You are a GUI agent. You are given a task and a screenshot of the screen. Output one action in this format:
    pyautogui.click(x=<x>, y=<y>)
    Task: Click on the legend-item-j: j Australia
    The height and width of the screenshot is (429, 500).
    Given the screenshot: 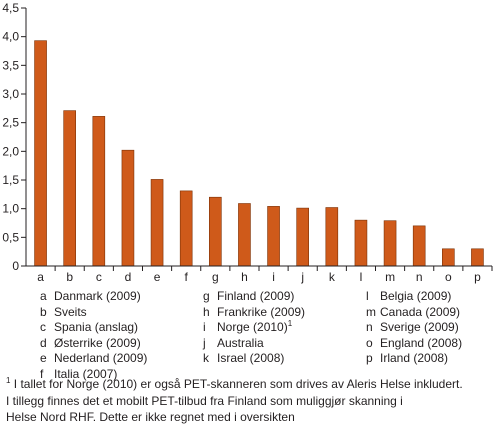 What is the action you would take?
    pyautogui.click(x=254, y=344)
    